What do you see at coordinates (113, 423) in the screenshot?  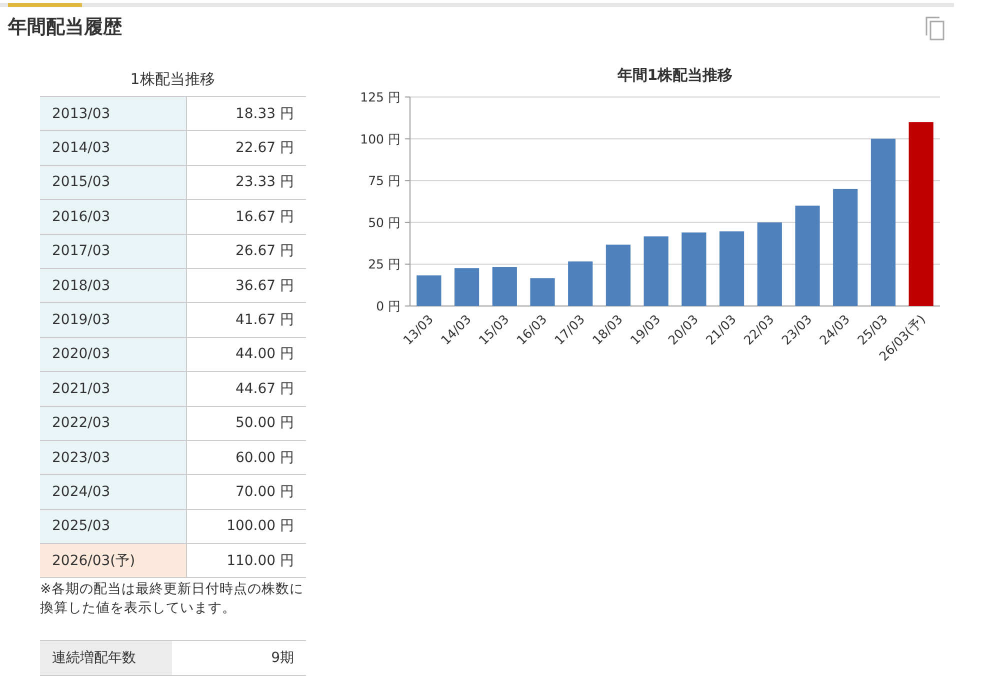 I see `category-label: 2022/03` at bounding box center [113, 423].